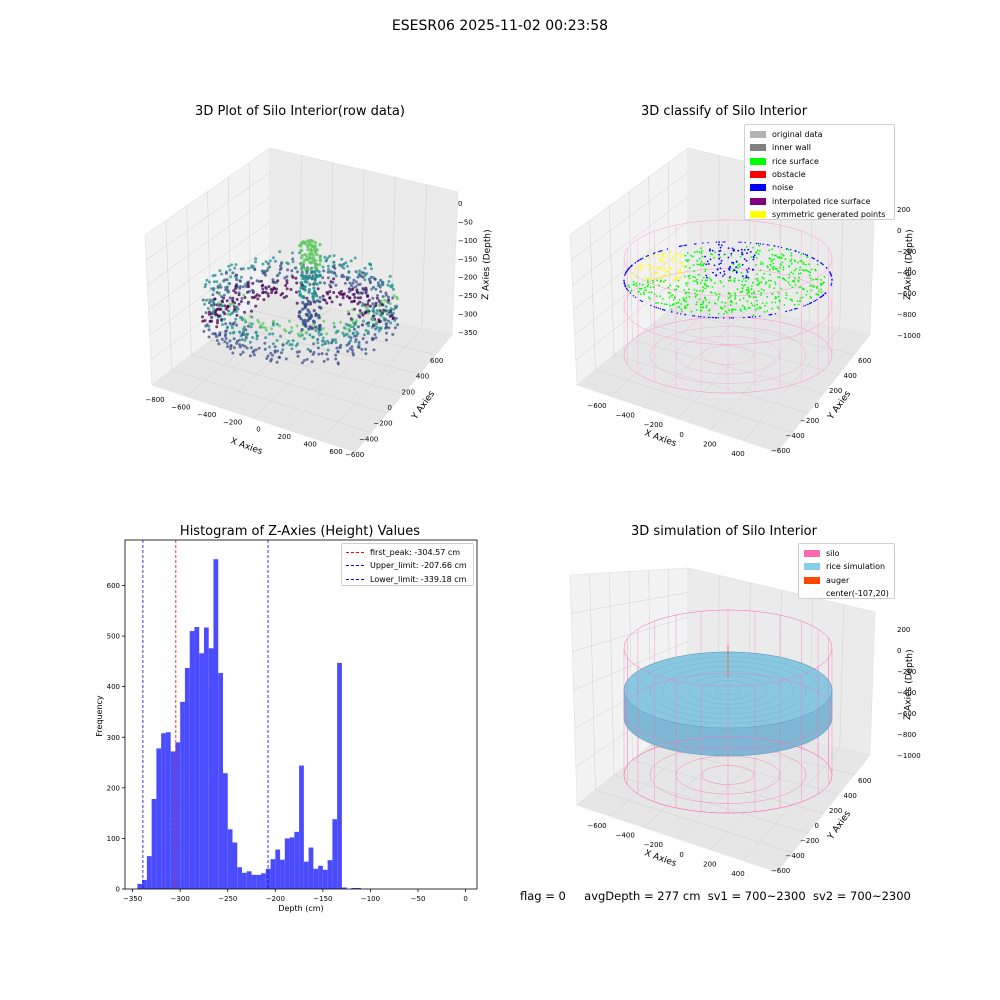  What do you see at coordinates (390, 408) in the screenshot?
I see `y-tick-label: 0` at bounding box center [390, 408].